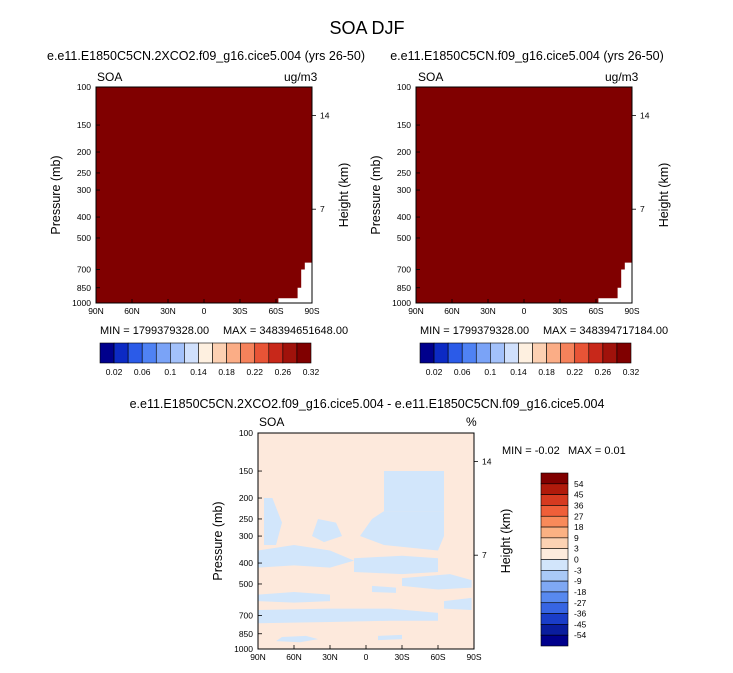 The height and width of the screenshot is (673, 733). I want to click on panel-2-min-label: MIN = 1799379328.00, so click(475, 331).